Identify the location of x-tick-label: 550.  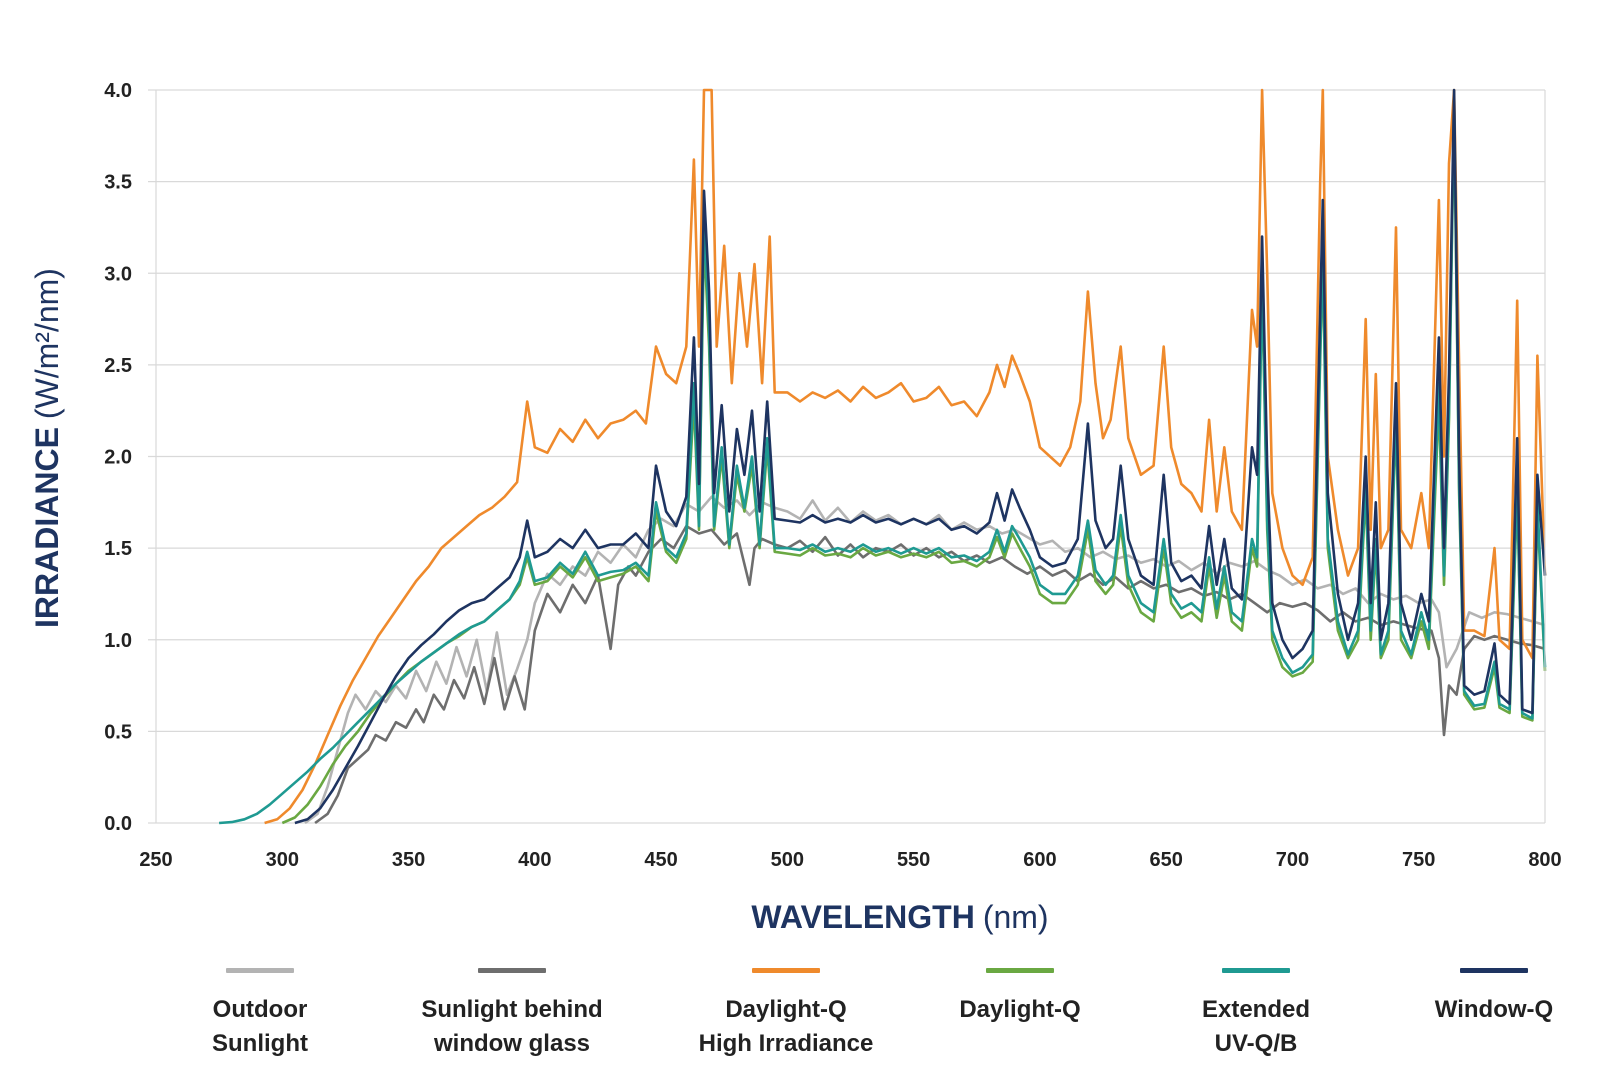
(913, 860).